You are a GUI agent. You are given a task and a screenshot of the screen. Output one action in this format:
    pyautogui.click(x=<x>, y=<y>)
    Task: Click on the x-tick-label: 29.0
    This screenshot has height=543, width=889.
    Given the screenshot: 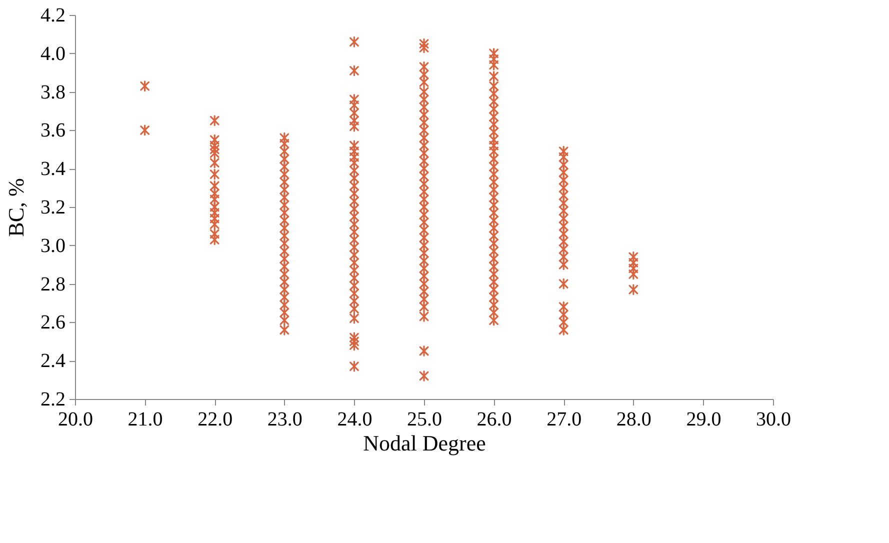 What is the action you would take?
    pyautogui.click(x=704, y=419)
    